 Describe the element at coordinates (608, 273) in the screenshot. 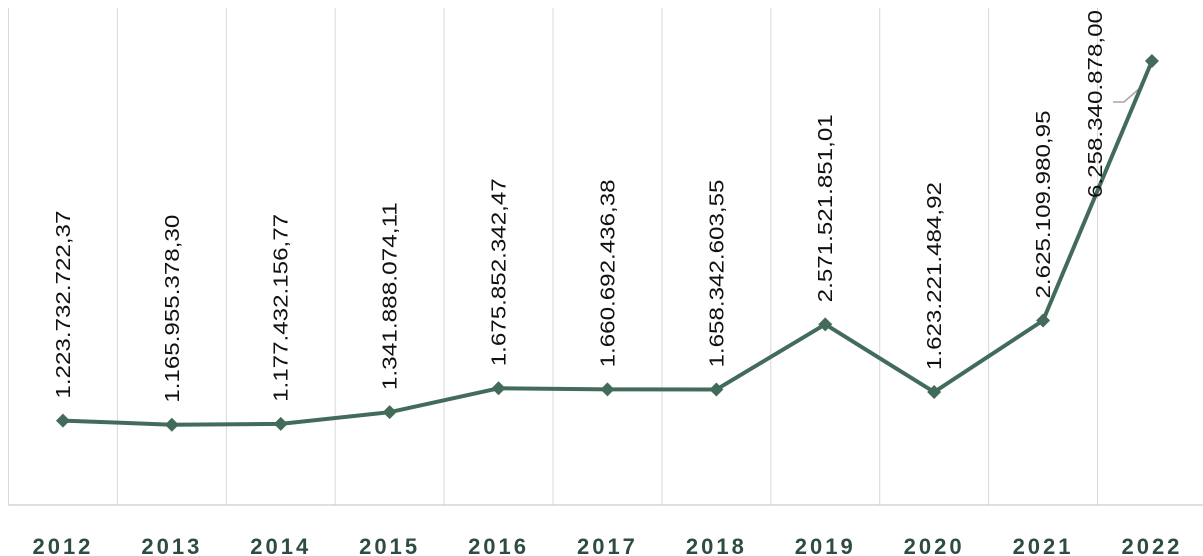

I see `data-label: 1.660.692.436,38` at that location.